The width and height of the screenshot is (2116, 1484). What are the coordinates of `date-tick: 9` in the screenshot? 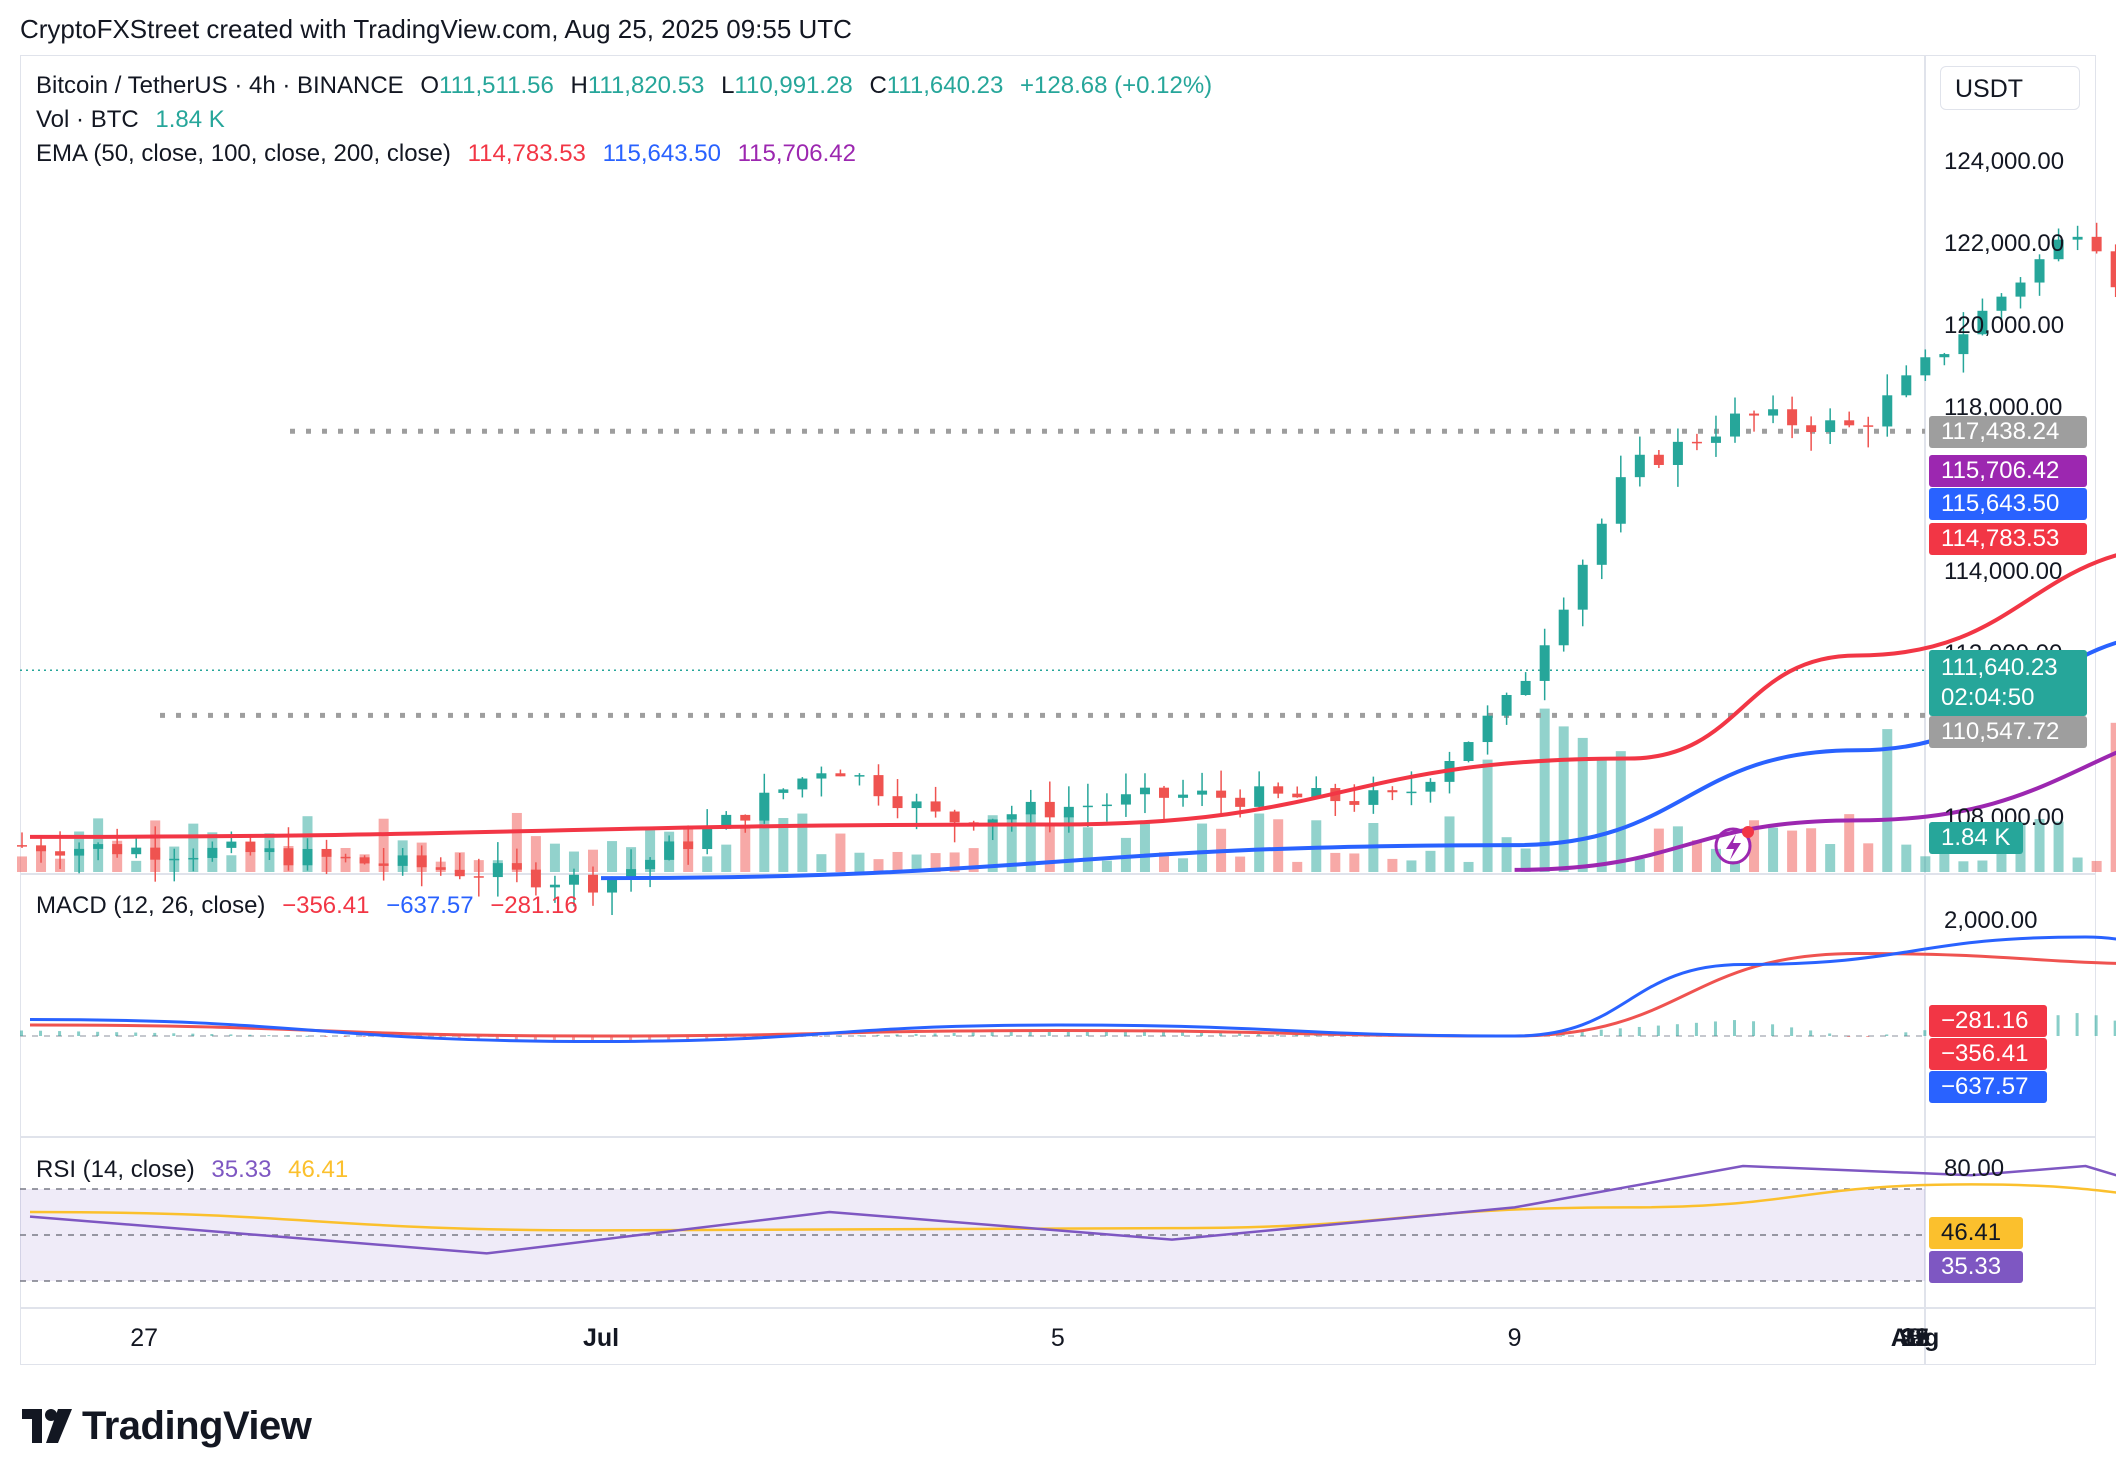 It's located at (1915, 1338).